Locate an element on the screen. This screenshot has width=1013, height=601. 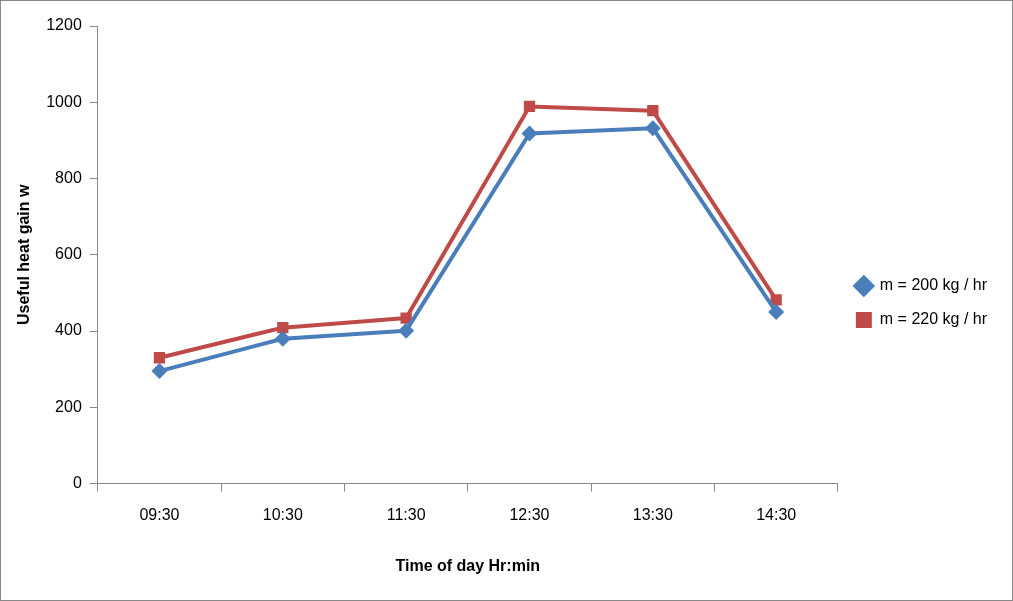
y-tick-label: 800 is located at coordinates (68, 177).